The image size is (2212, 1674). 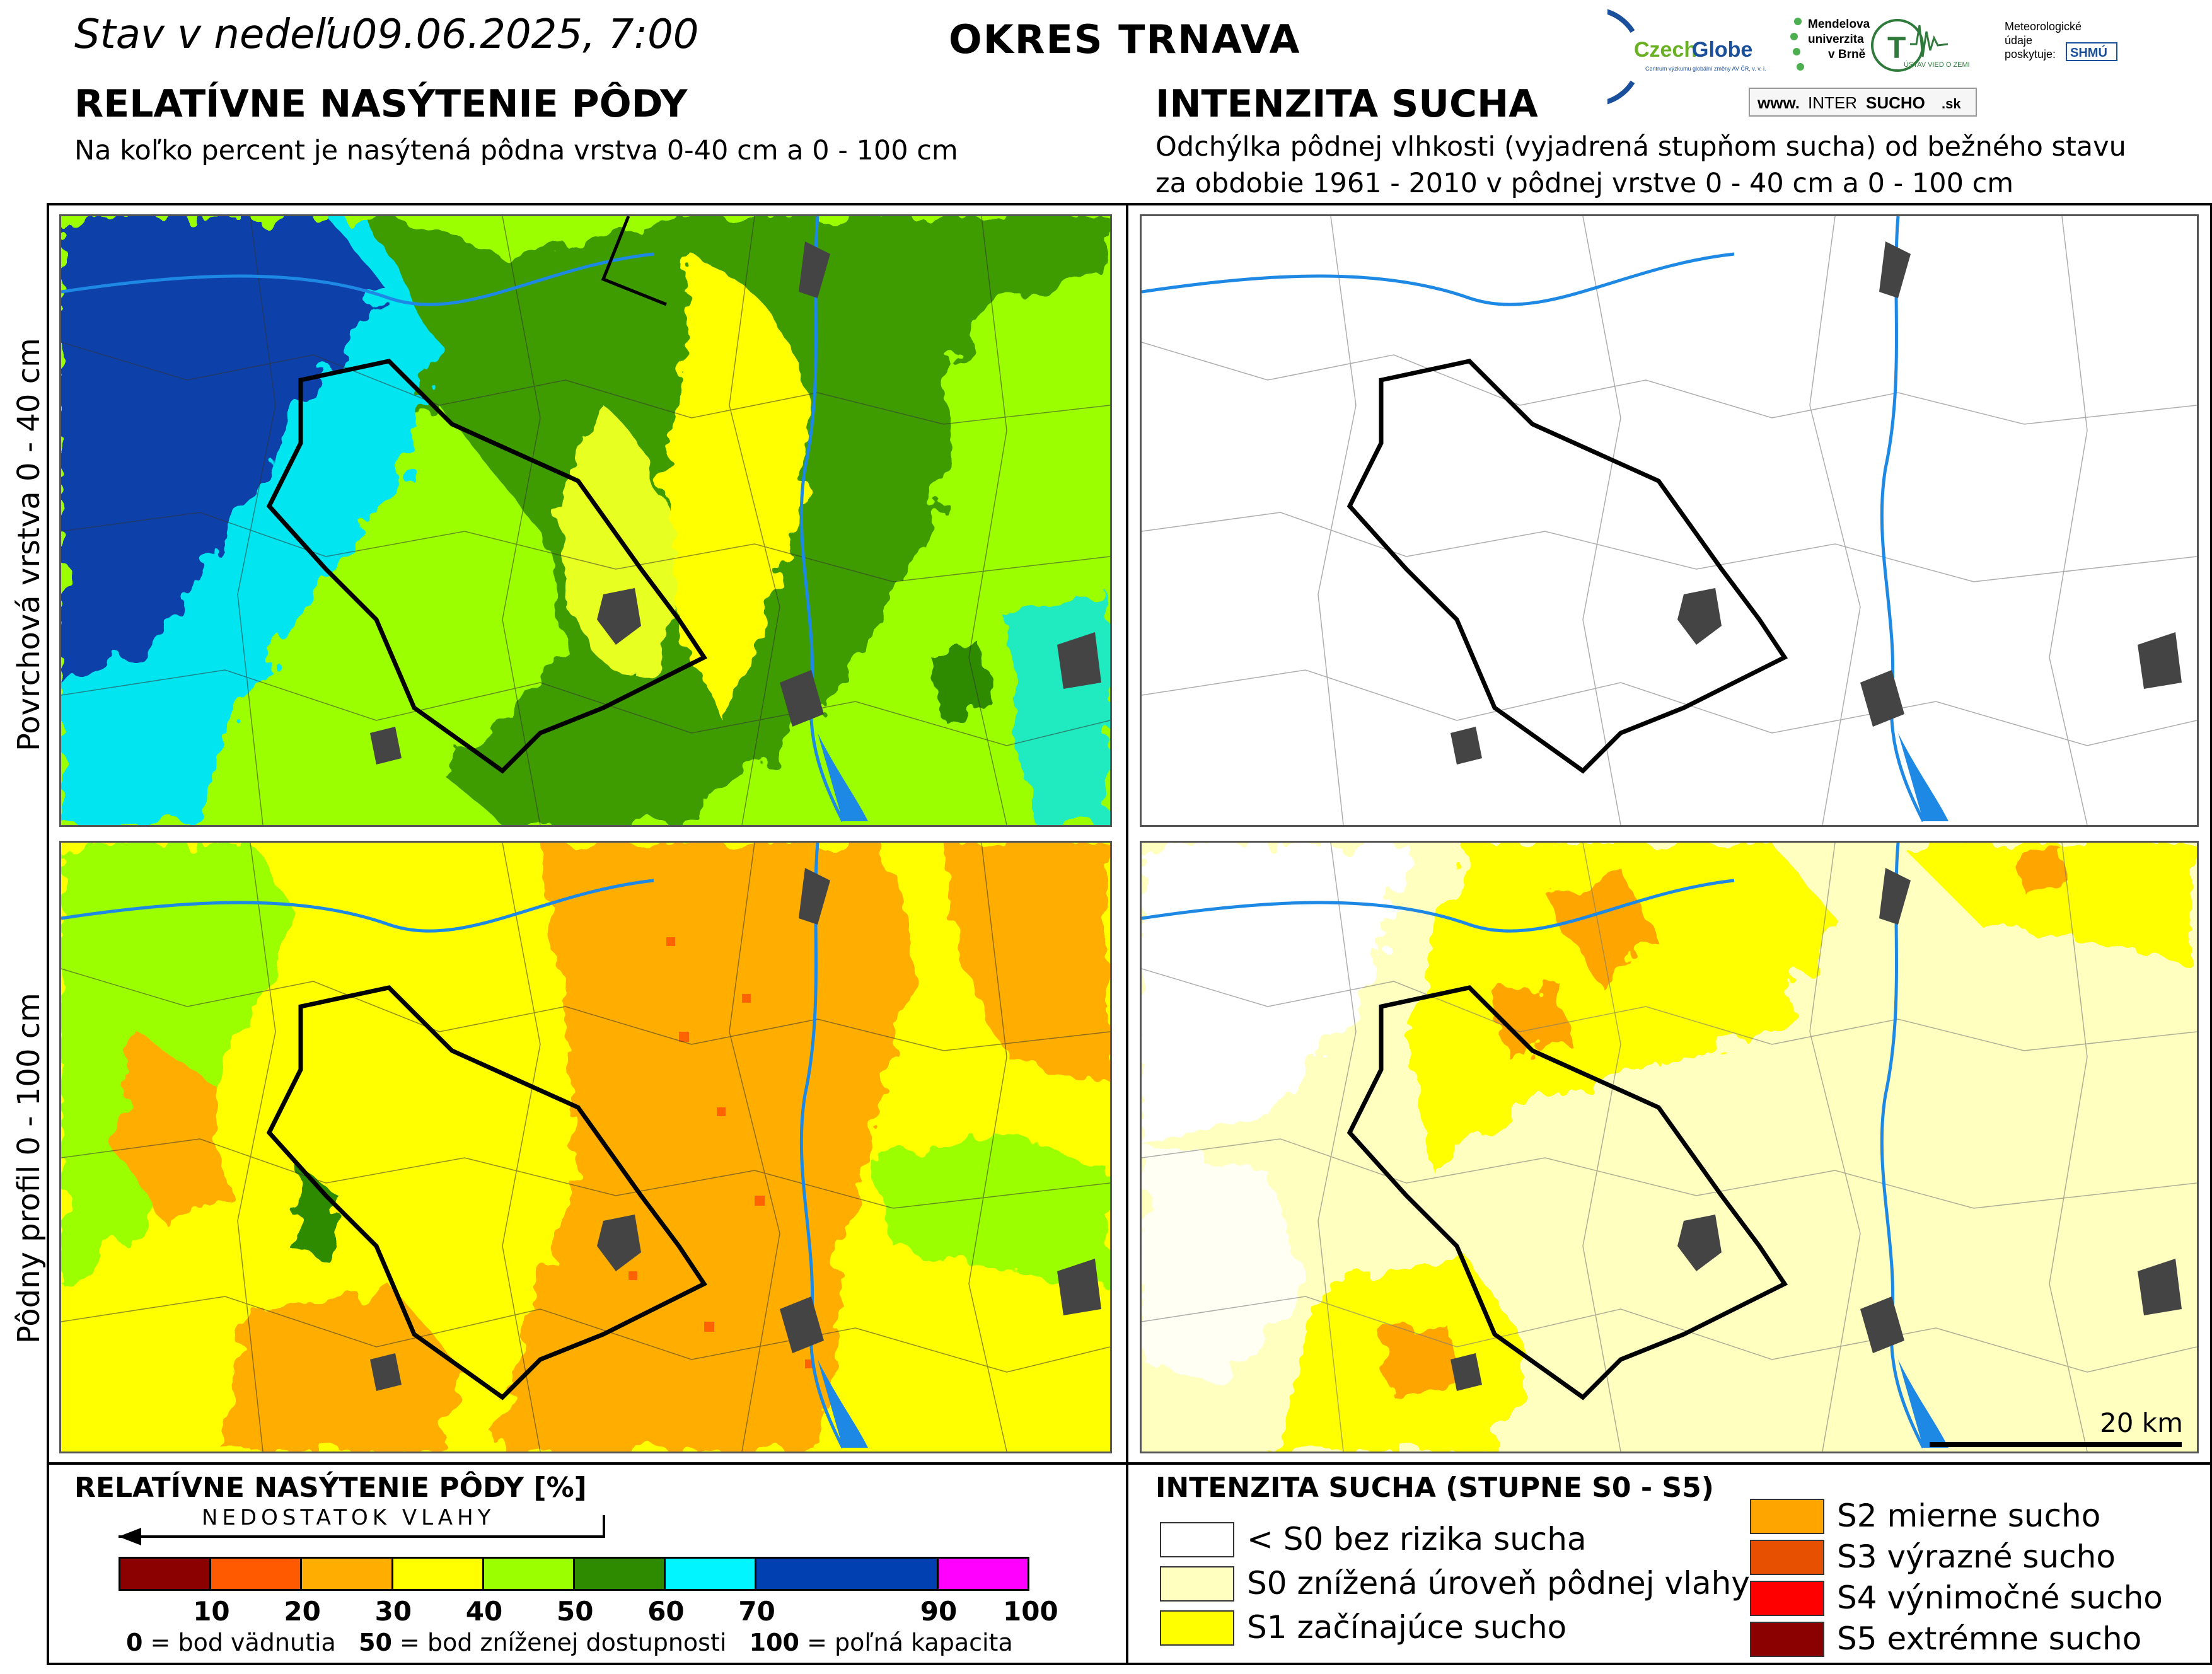 What do you see at coordinates (1346, 104) in the screenshot?
I see `drought-title: INTENZITA SUCHA` at bounding box center [1346, 104].